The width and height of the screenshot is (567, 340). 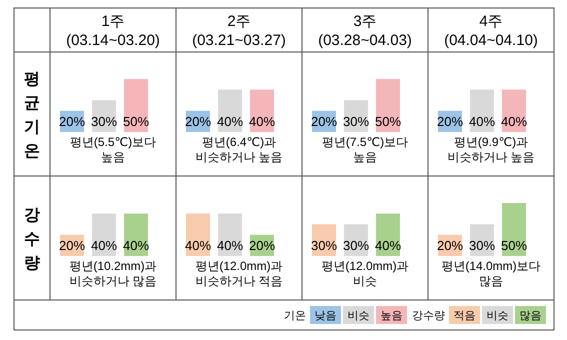 I want to click on text: 평년(12.0mm)과 비슷, so click(x=365, y=273).